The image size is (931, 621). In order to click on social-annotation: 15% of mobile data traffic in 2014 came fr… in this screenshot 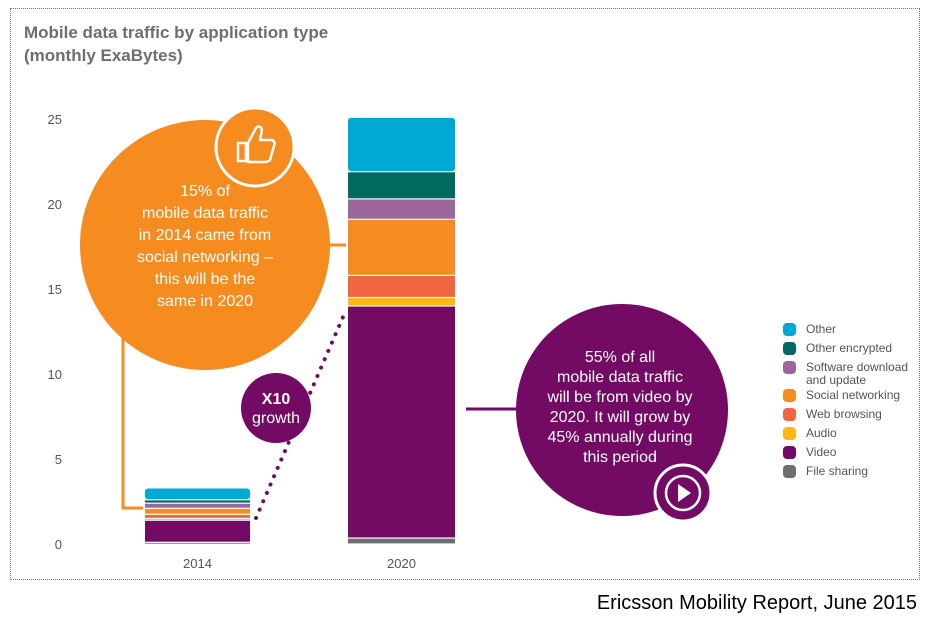, I will do `click(205, 246)`.